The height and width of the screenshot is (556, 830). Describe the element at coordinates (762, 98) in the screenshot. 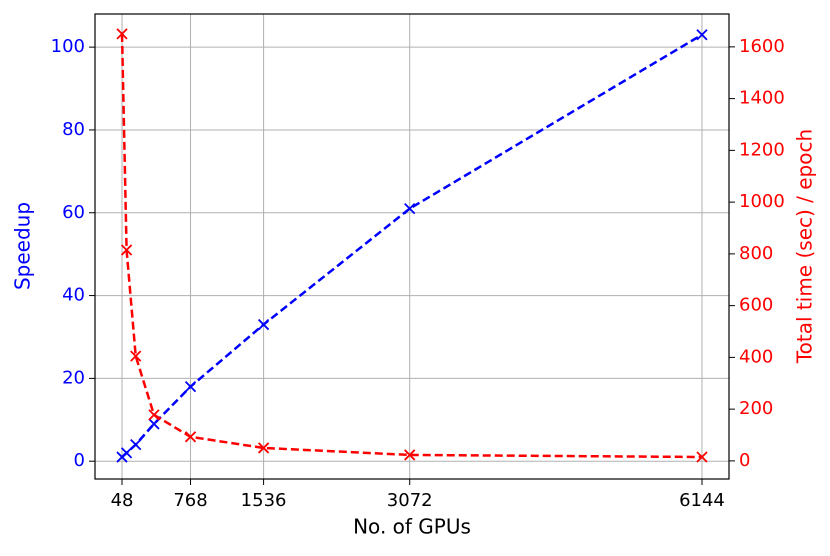

I see `y2-tick-label: 1400` at that location.